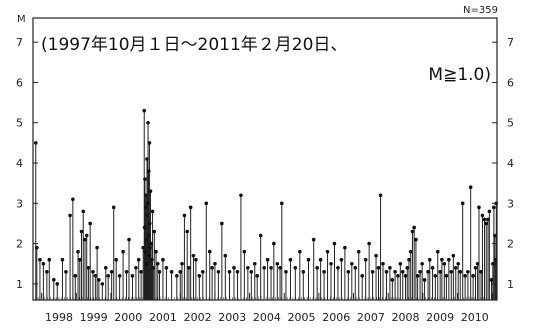 The image size is (539, 329). I want to click on y-axis-letter: M, so click(21, 19).